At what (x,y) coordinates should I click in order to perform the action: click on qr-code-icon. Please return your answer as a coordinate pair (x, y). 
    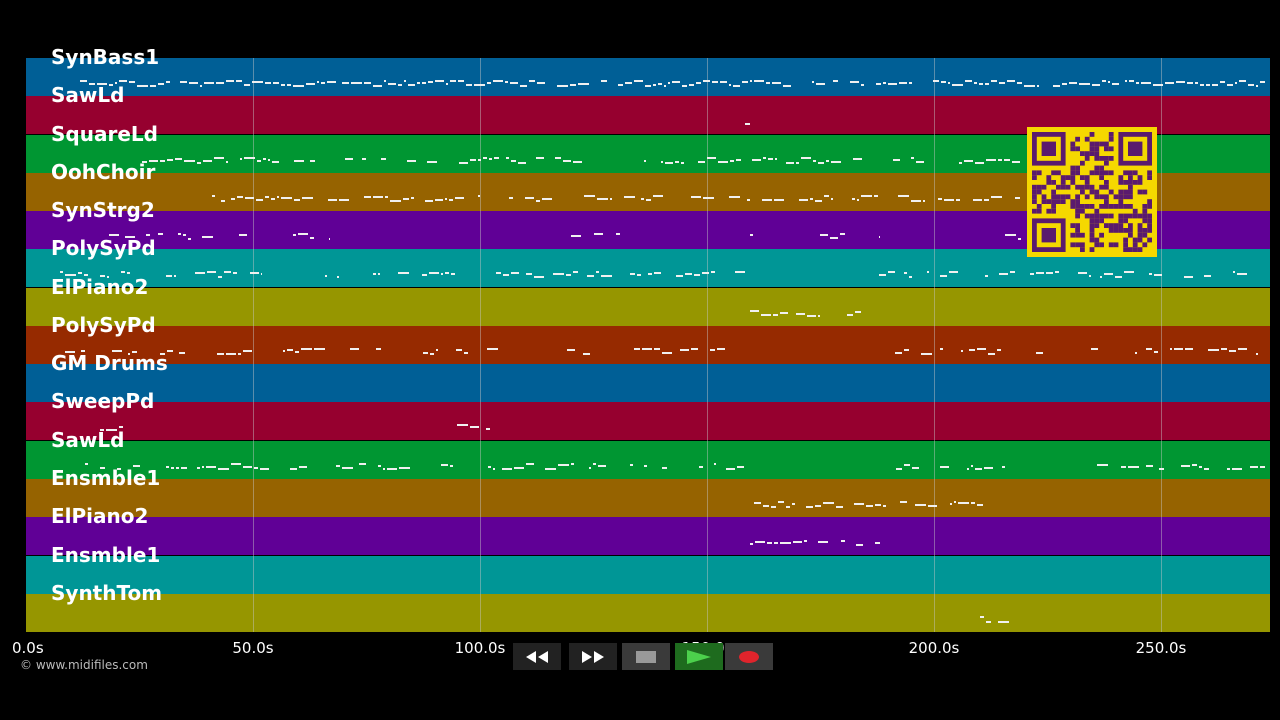
    Looking at the image, I should click on (1092, 192).